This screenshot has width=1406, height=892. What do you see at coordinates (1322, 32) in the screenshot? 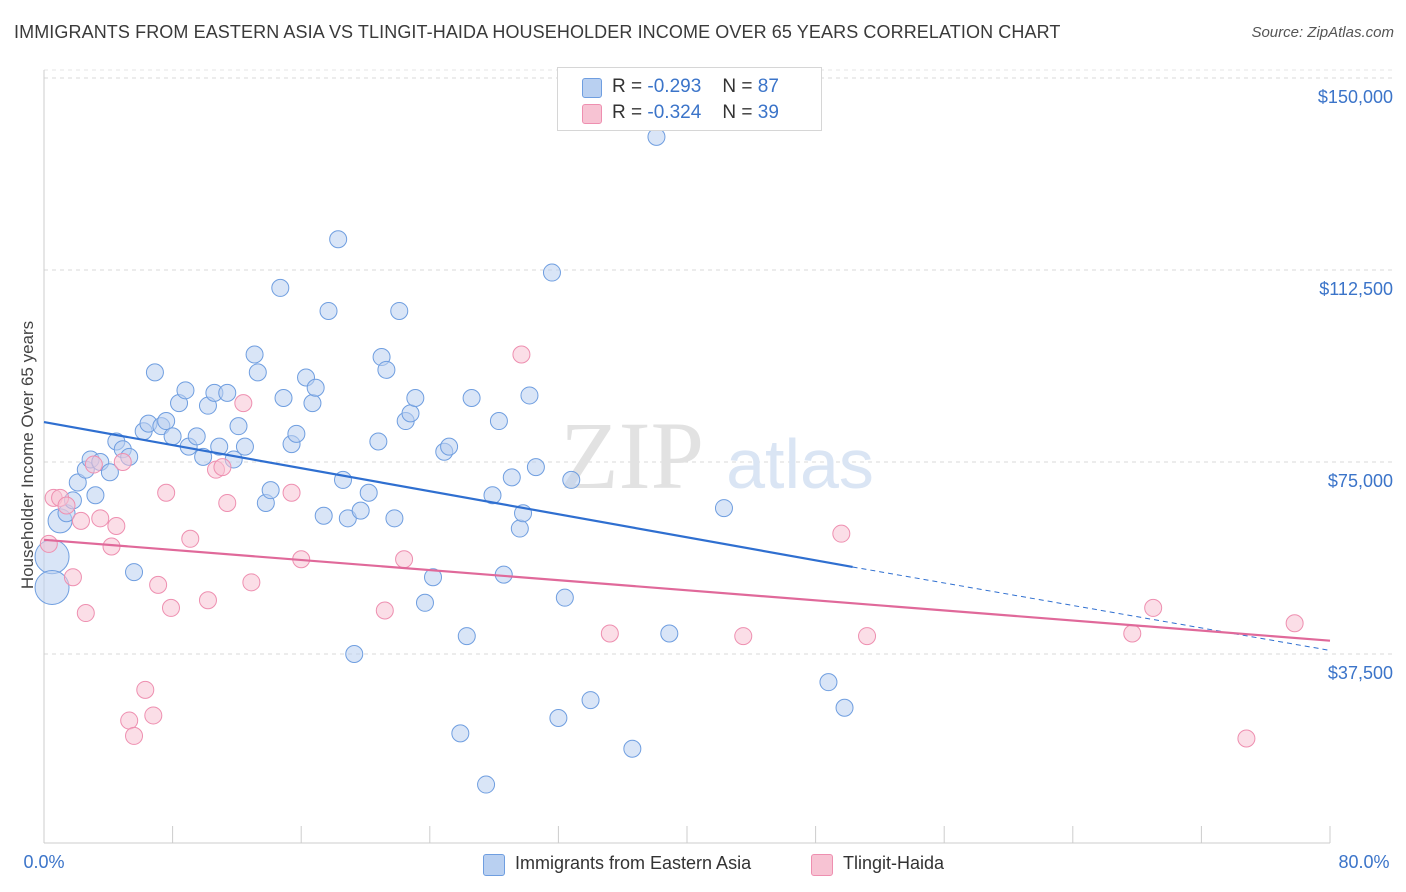
I see `chart-source: Source: ZipAtlas.com` at bounding box center [1322, 32].